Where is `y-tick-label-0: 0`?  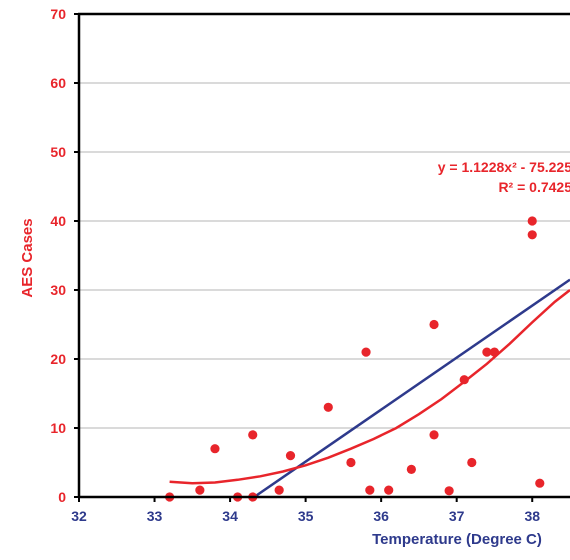 y-tick-label-0: 0 is located at coordinates (62, 497).